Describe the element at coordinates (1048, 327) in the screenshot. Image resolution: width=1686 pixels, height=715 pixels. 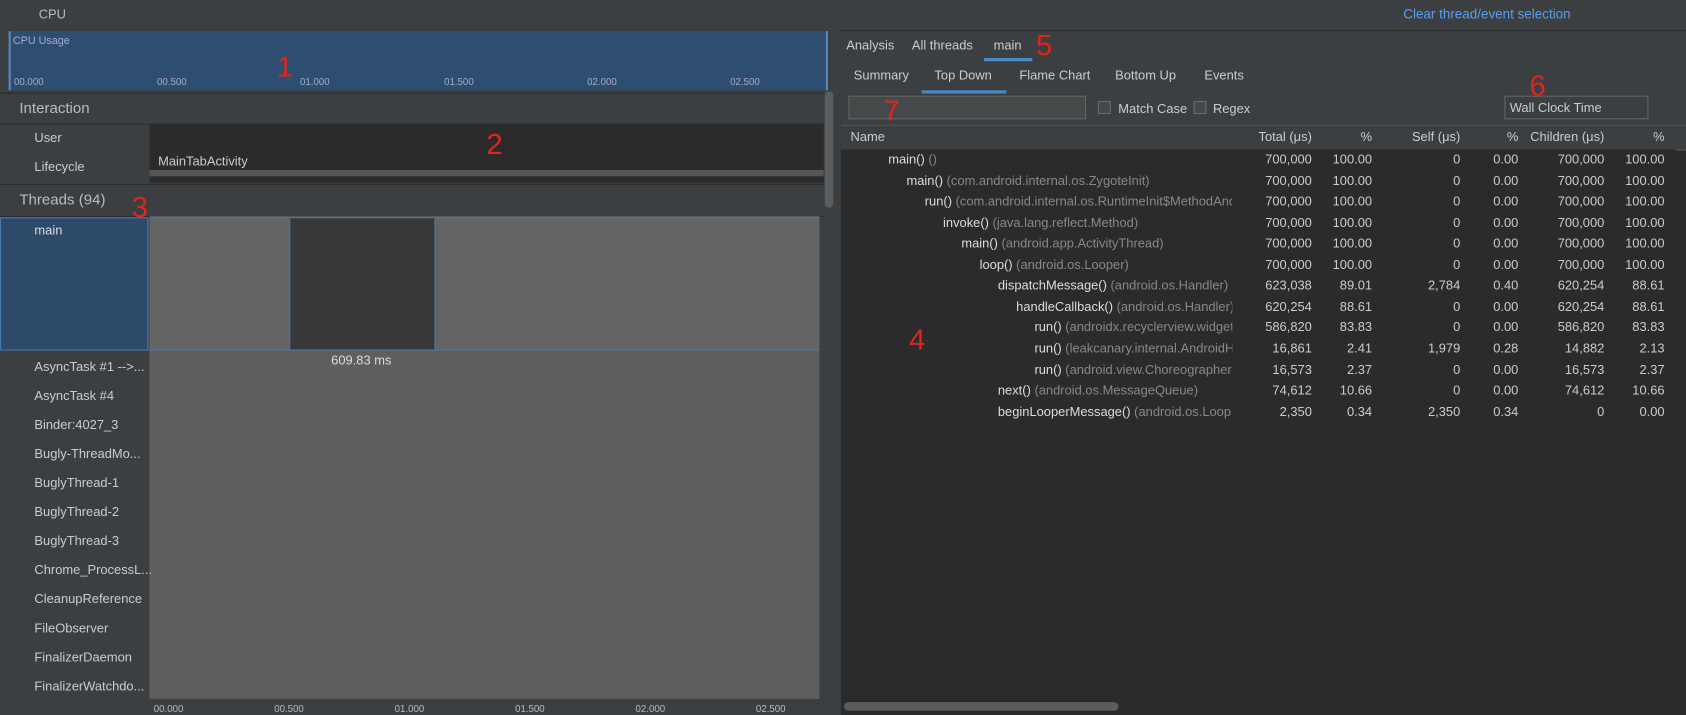
I see `method-name: run()` at that location.